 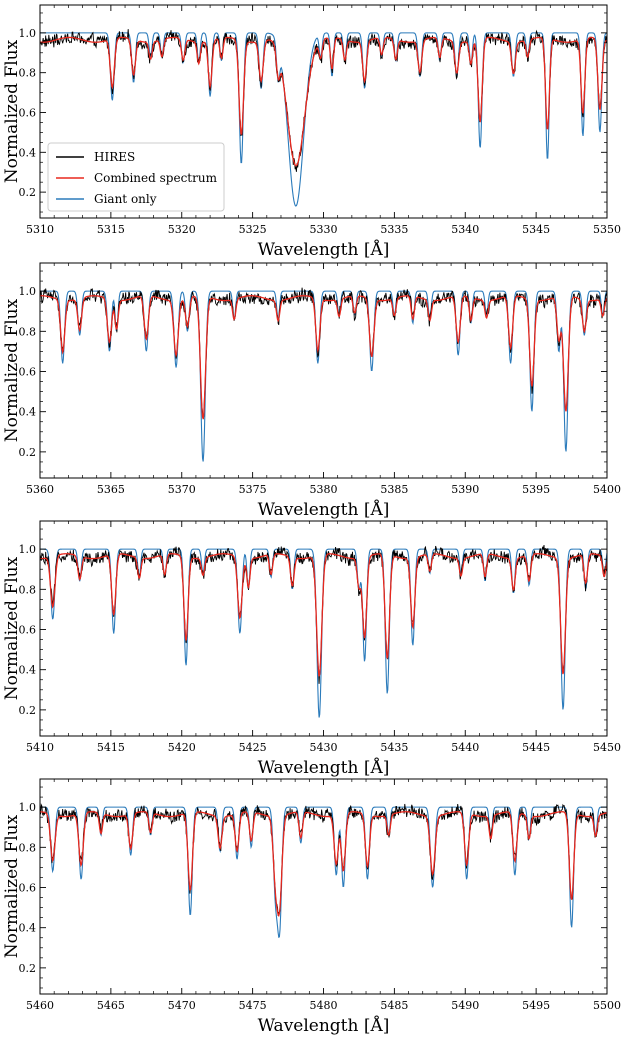 What do you see at coordinates (182, 747) in the screenshot?
I see `x-tick-label: 5420` at bounding box center [182, 747].